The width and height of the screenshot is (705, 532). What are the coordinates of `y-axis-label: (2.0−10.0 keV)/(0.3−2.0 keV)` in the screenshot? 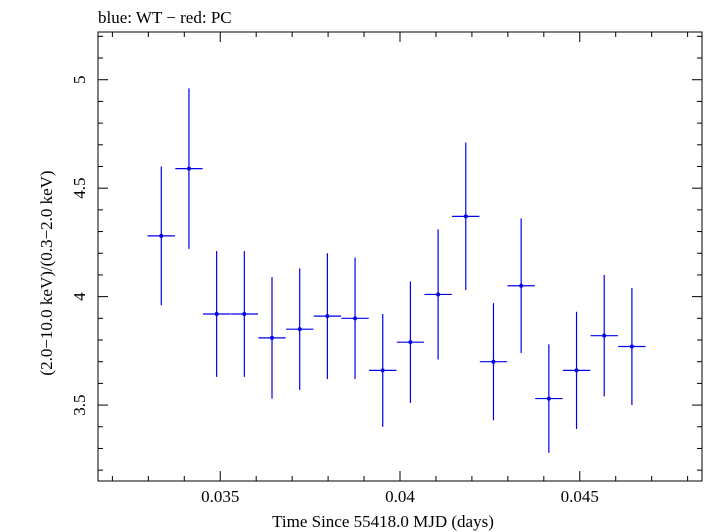 It's located at (46, 272).